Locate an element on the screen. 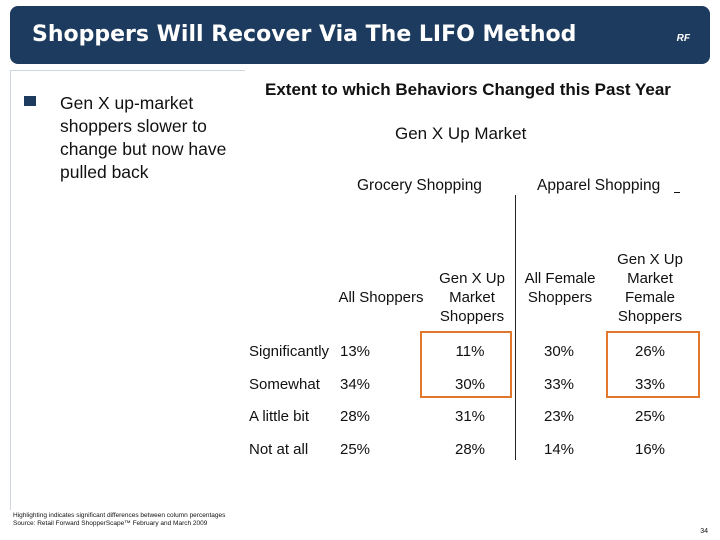 The image size is (720, 540). column-header-genx-upmarket: Gen X Up Market Shoppers is located at coordinates (472, 297).